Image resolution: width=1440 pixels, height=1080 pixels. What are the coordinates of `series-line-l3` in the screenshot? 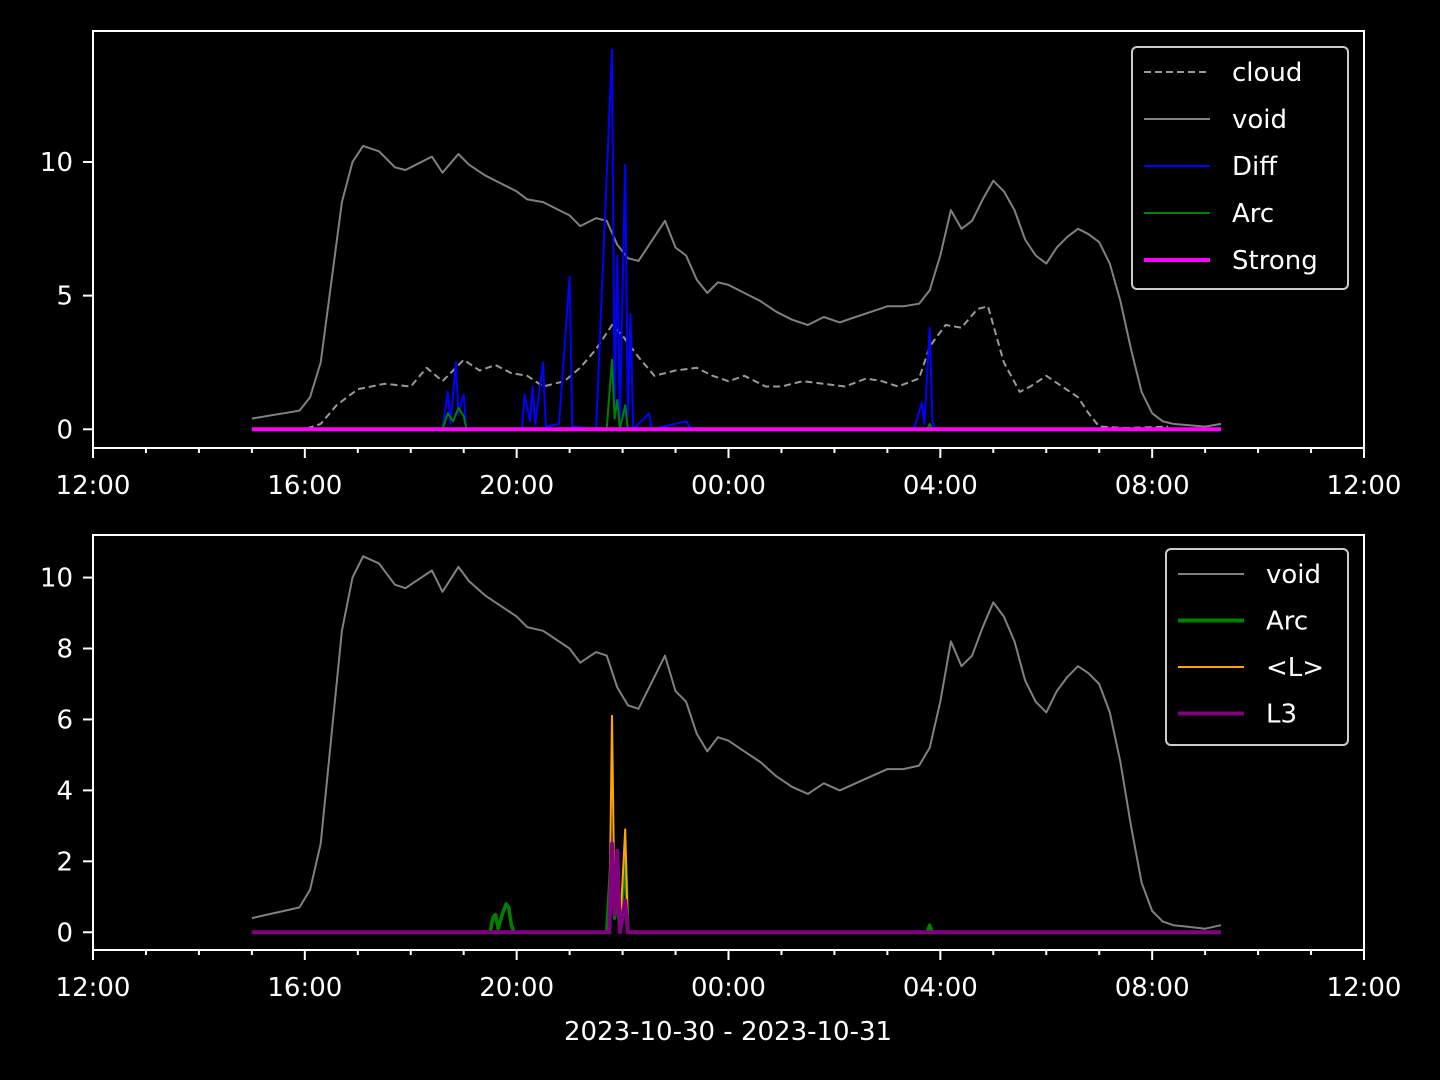 It's located at (736, 888).